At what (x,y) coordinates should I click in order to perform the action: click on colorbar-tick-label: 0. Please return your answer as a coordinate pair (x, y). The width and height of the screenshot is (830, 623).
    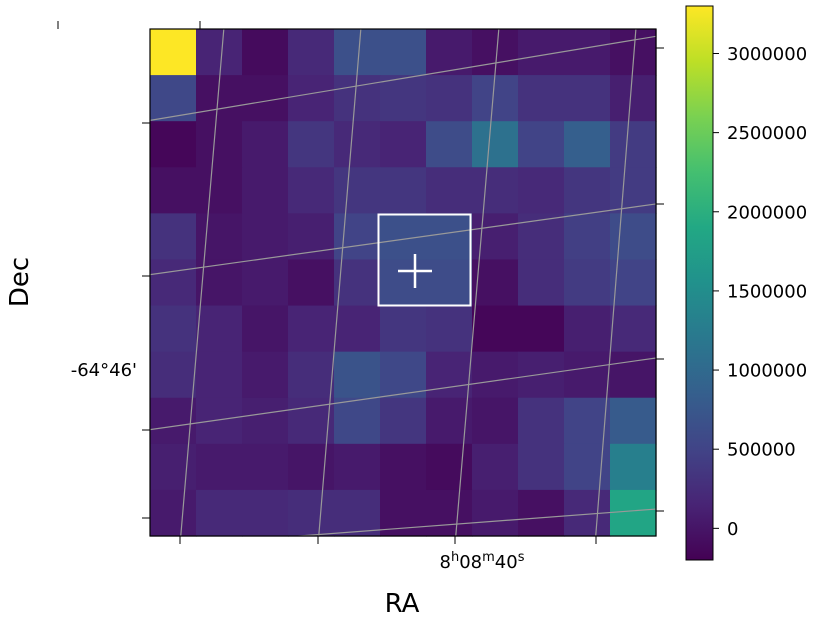
    Looking at the image, I should click on (732, 529).